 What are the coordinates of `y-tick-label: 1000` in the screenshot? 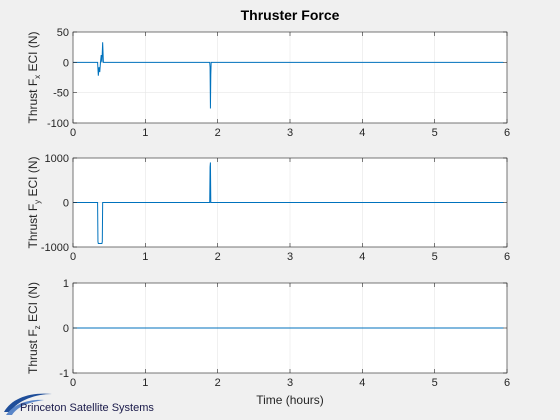 It's located at (57, 159).